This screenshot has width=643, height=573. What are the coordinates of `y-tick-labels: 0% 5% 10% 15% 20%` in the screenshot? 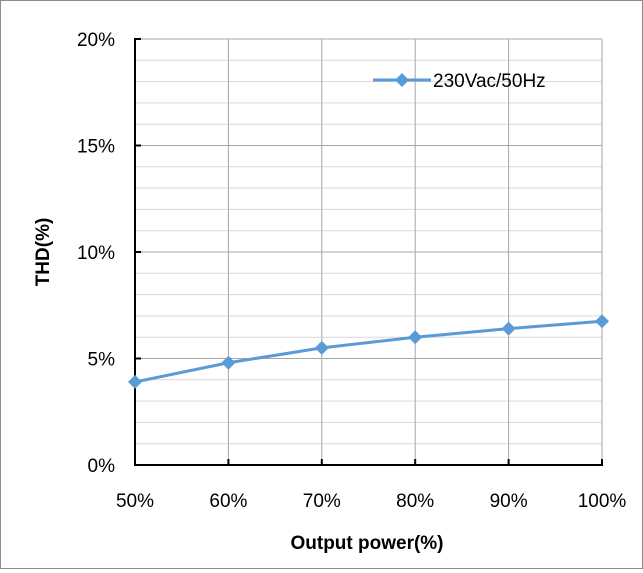 It's located at (96, 253).